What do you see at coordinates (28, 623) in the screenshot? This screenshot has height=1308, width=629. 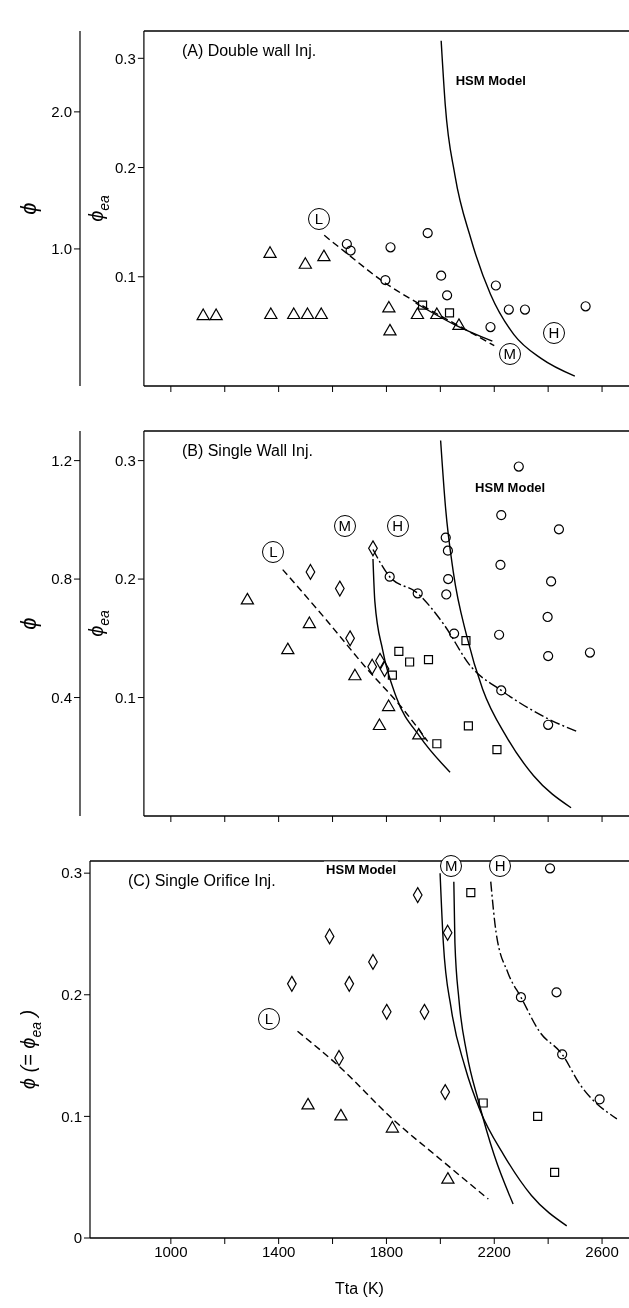 I see `y2-axis-title: ϕ` at bounding box center [28, 623].